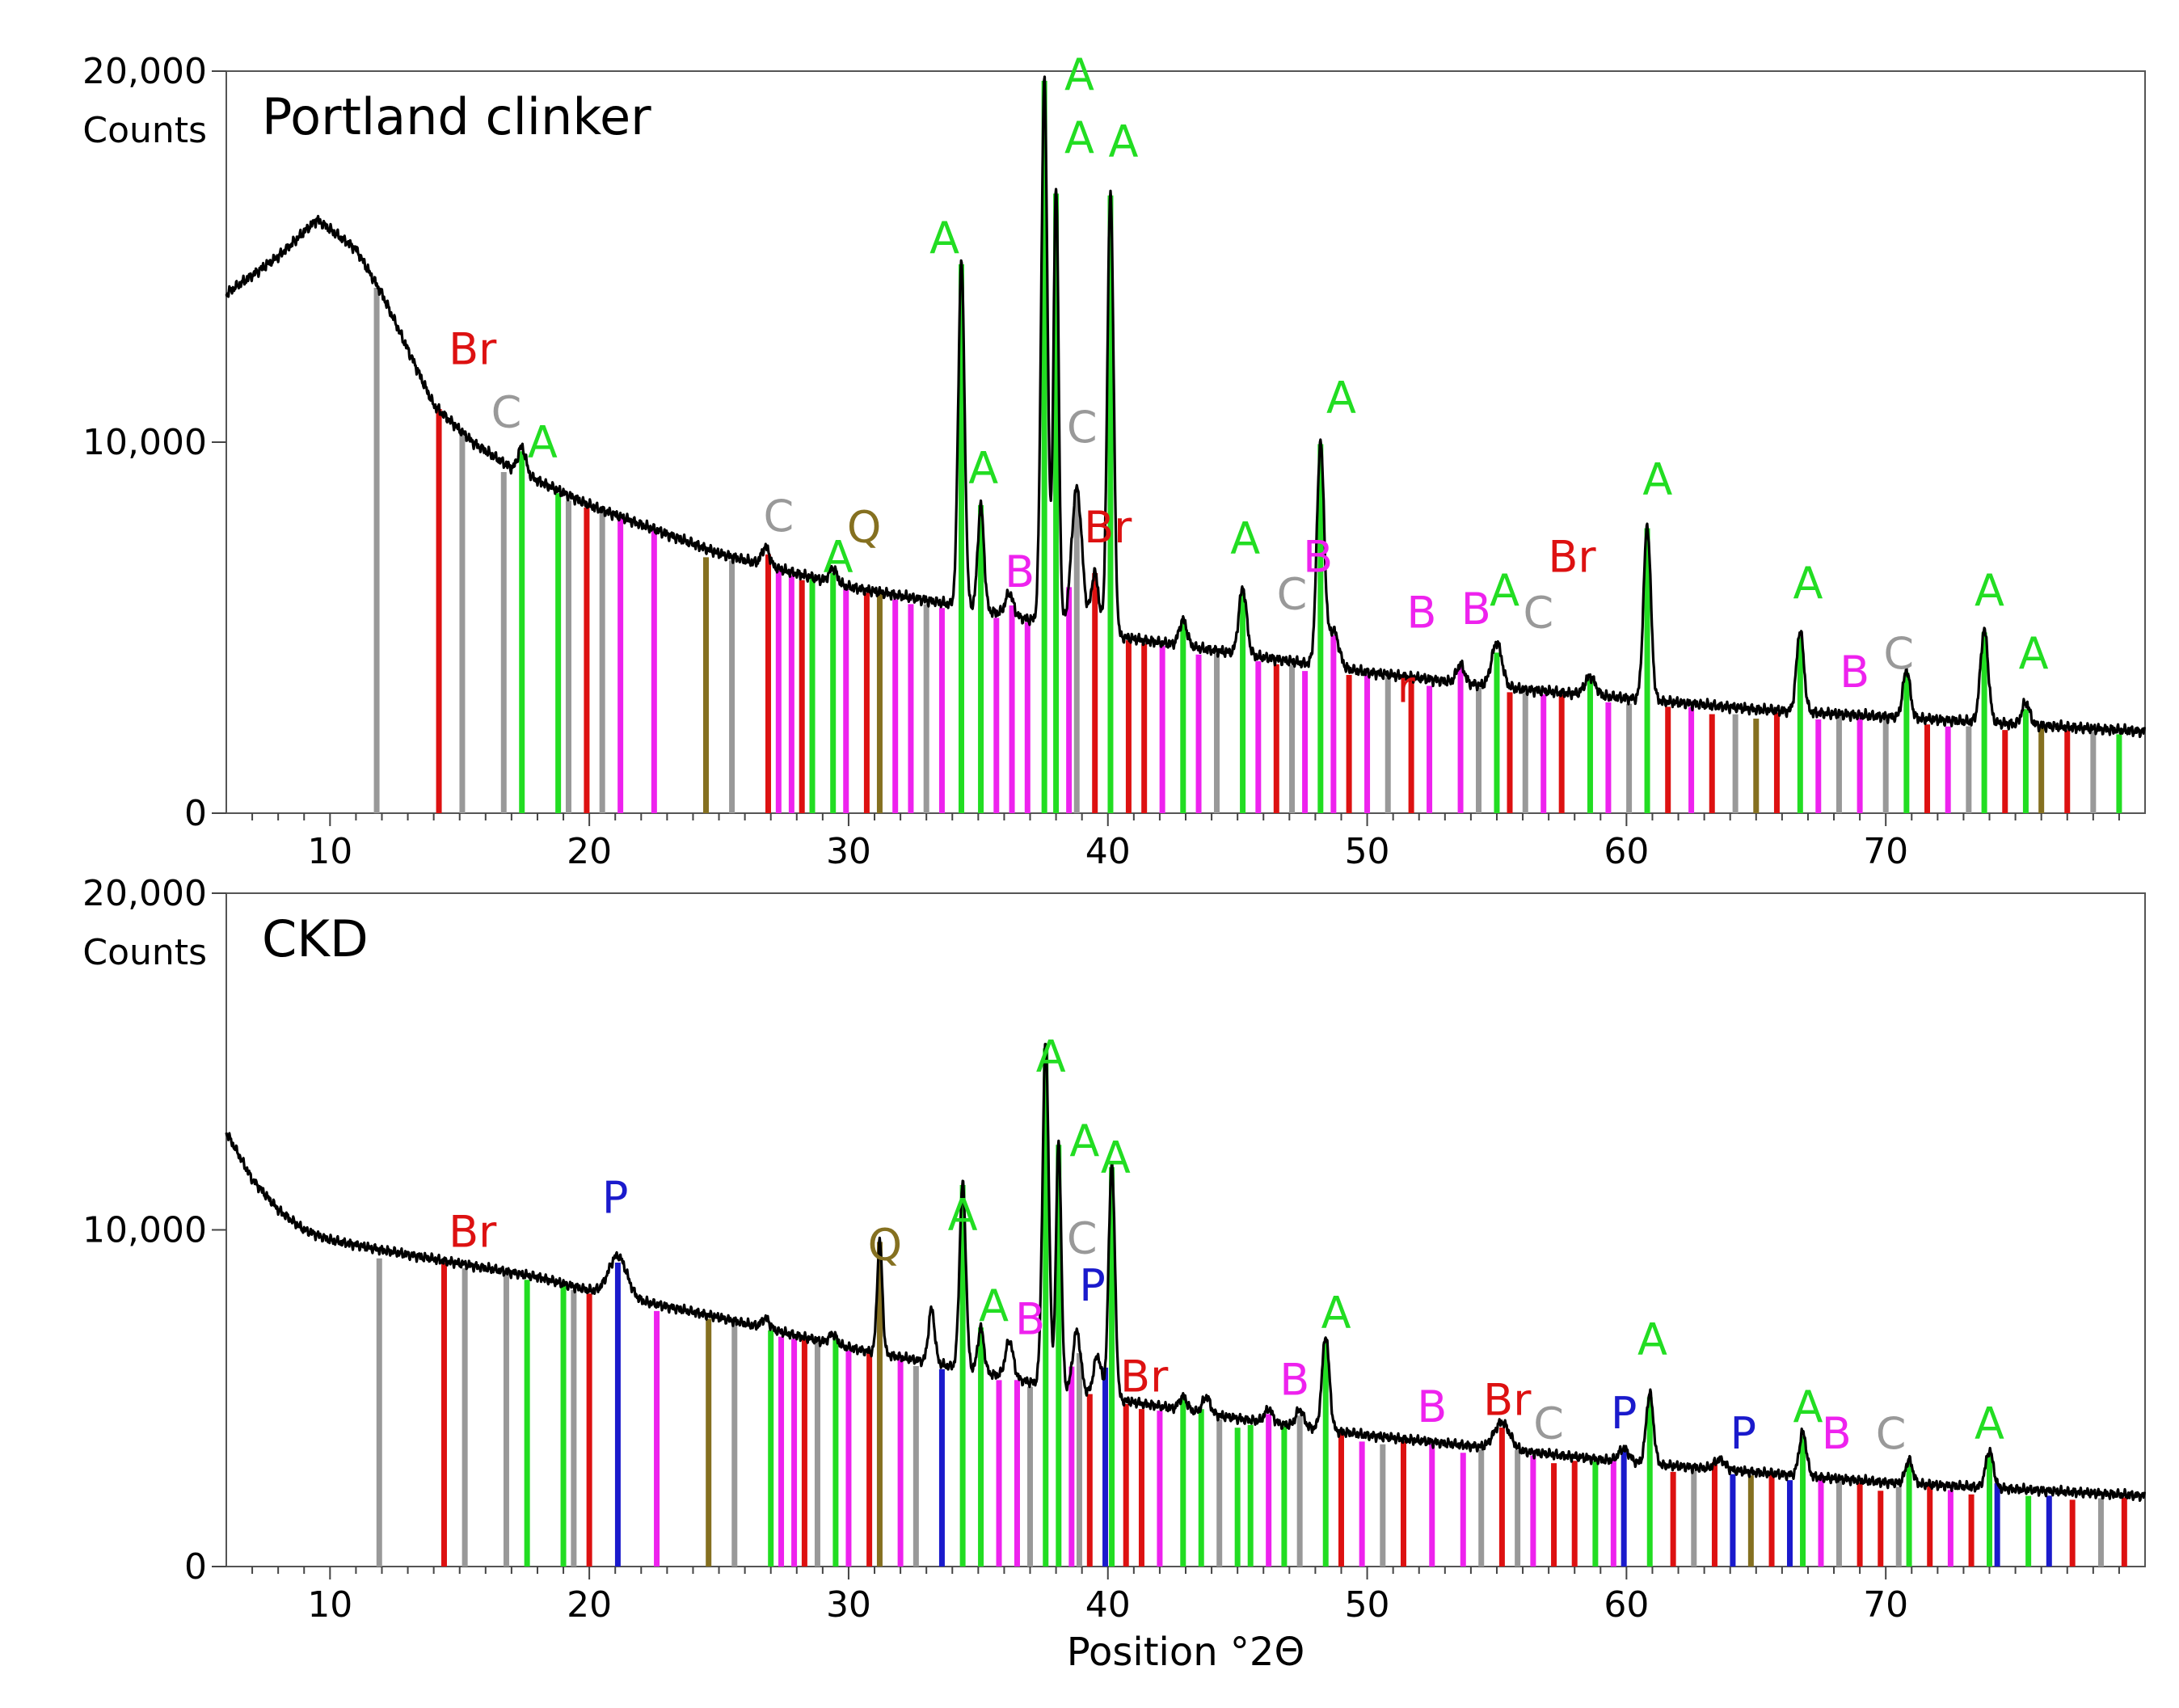  Describe the element at coordinates (1406, 687) in the screenshot. I see `phase-label-br: r` at that location.